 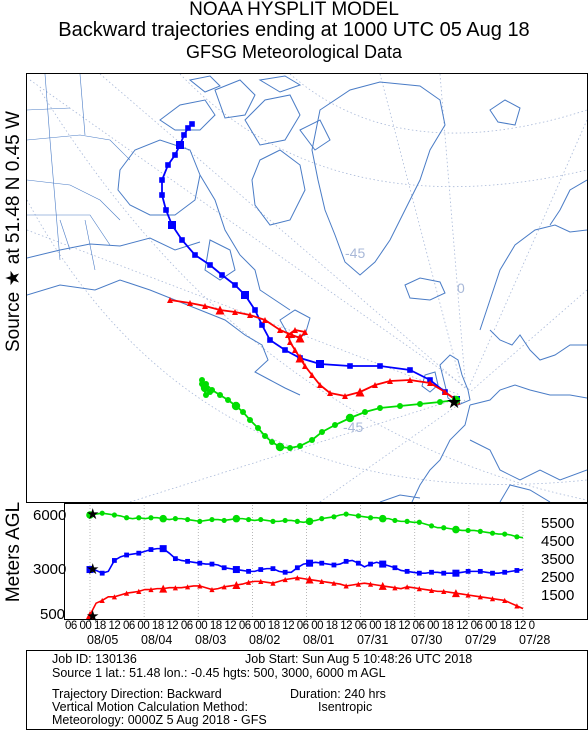 I want to click on height-series-line, so click(x=306, y=525).